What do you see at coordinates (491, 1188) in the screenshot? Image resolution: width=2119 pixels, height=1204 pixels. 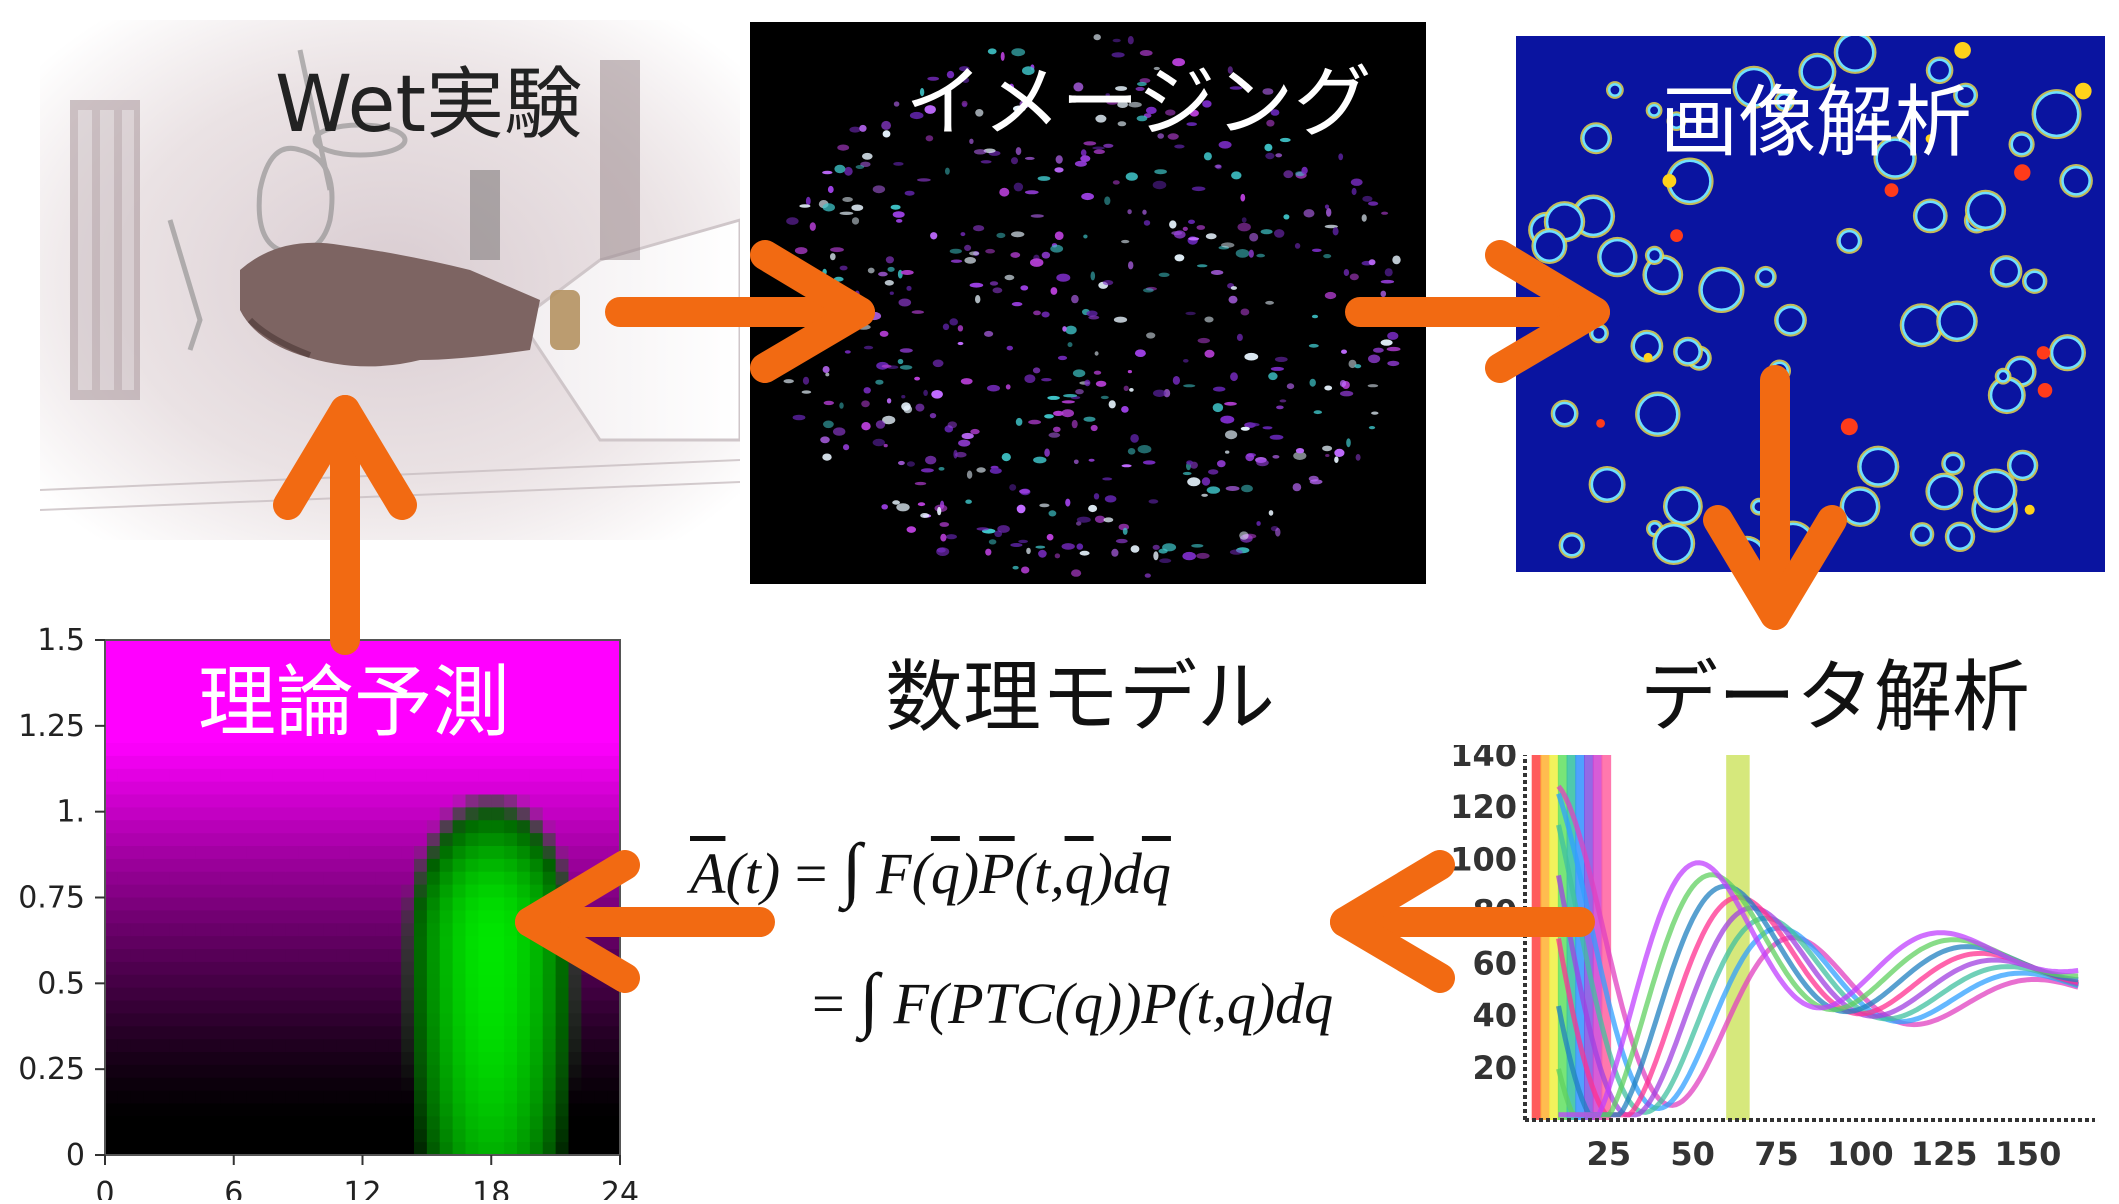 I see `x-tick-label: 18` at bounding box center [491, 1188].